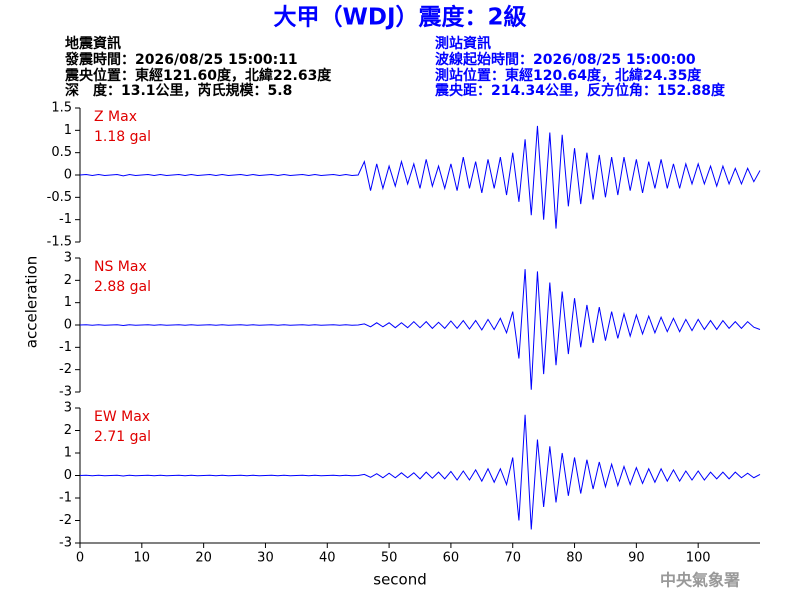 The image size is (800, 600). I want to click on x-tick-label: 0, so click(80, 558).